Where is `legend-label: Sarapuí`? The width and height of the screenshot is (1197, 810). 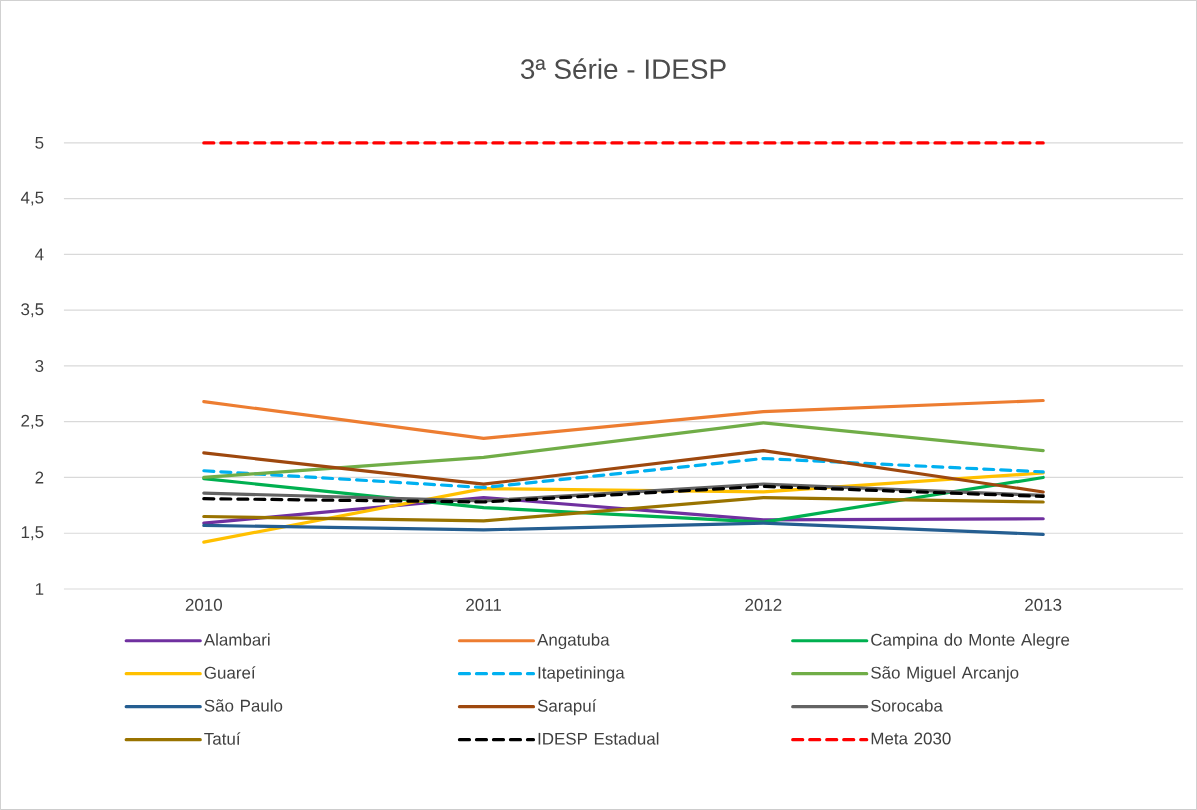 legend-label: Sarapuí is located at coordinates (567, 707).